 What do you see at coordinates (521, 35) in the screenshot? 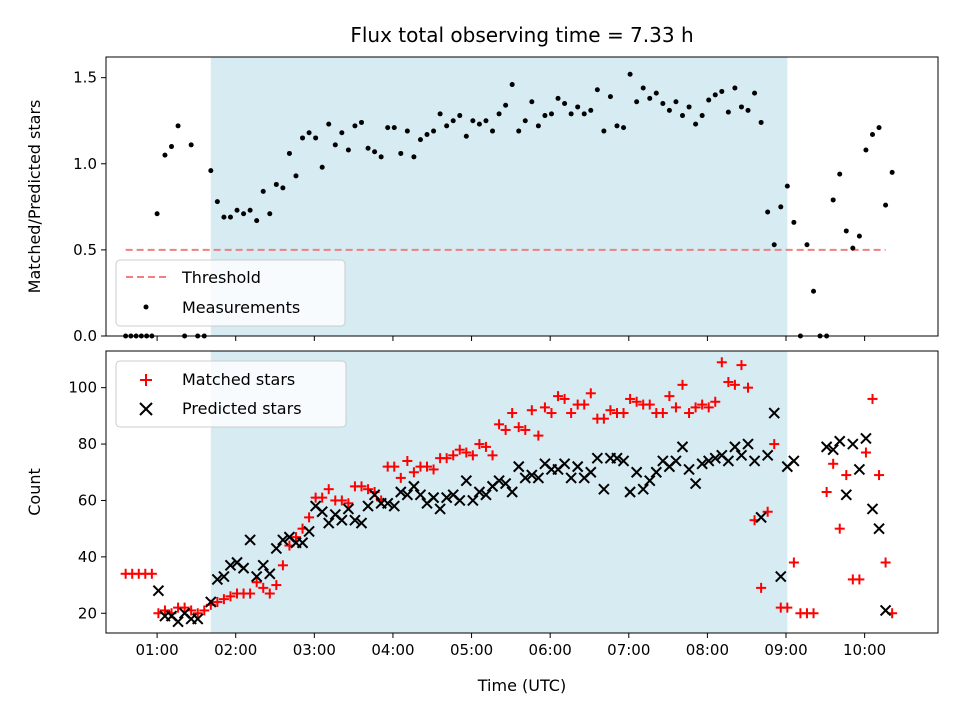
I see `chart-title: Flux total observing time = 7.33 h` at bounding box center [521, 35].